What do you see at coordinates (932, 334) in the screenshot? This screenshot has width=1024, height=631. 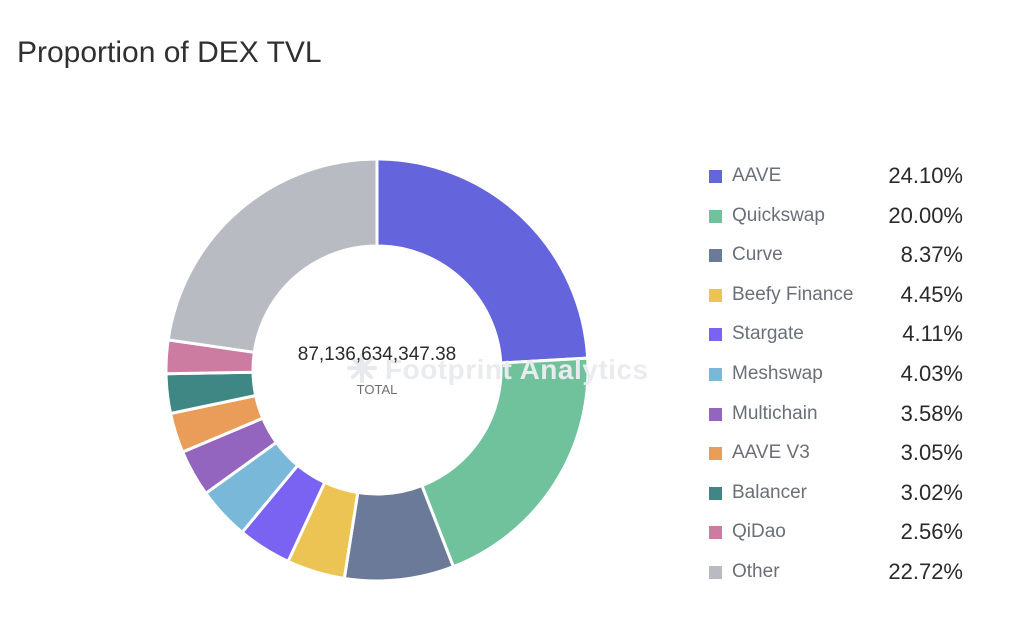 I see `legend-percent: 4.11%` at bounding box center [932, 334].